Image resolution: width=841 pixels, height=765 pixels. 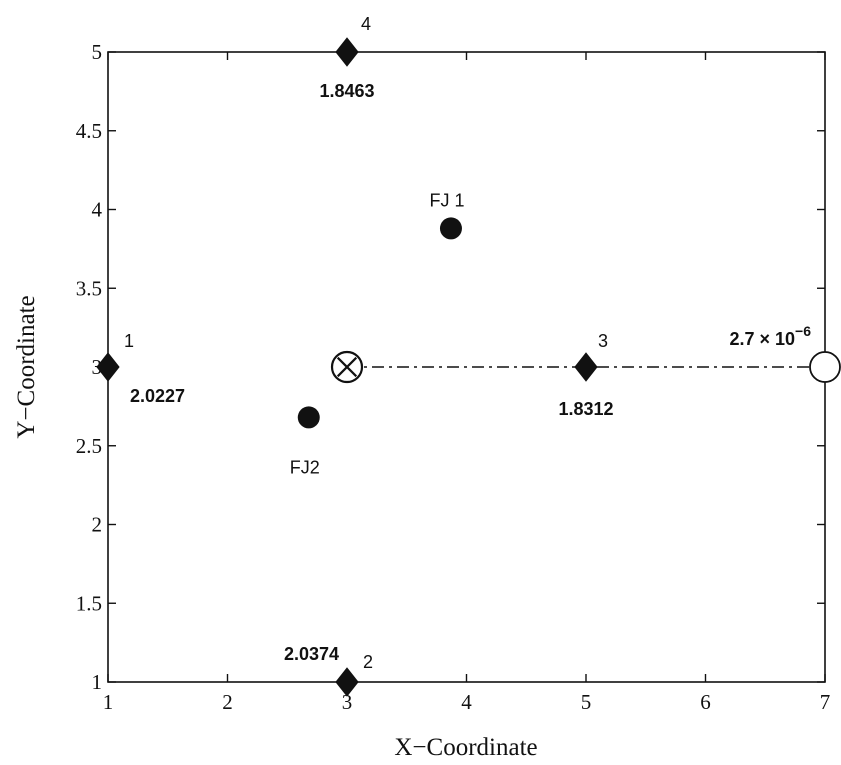 I want to click on y-tick-label: 3.5, so click(x=89, y=288).